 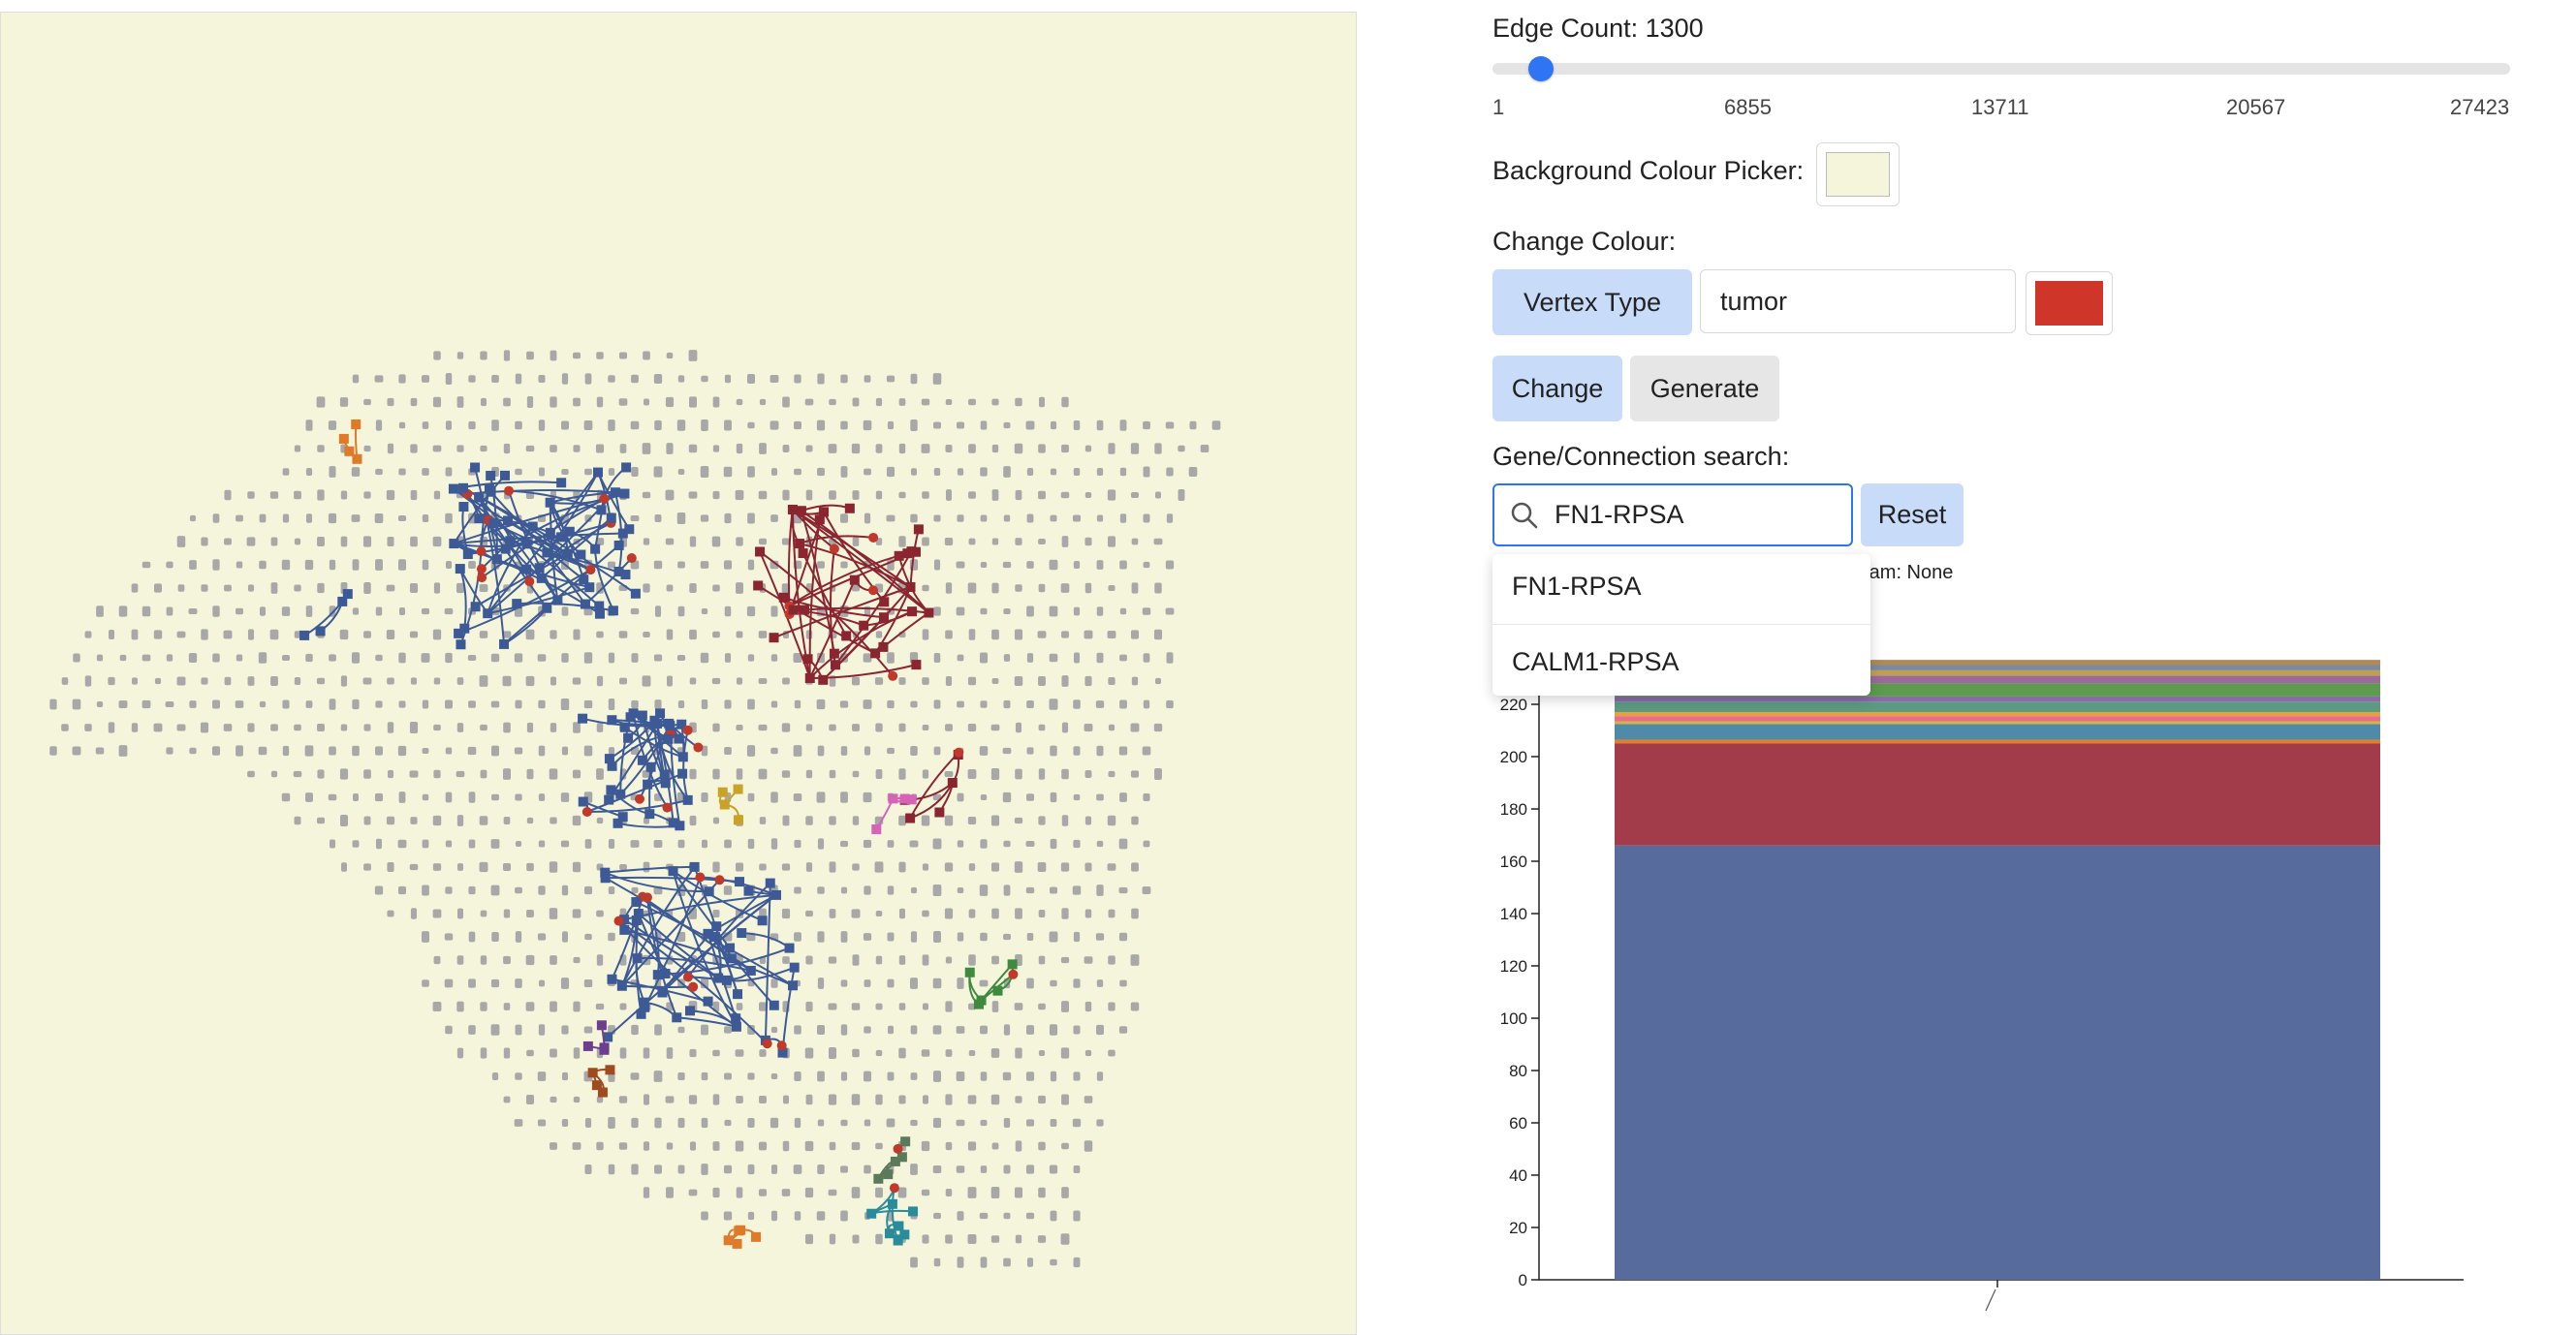 What do you see at coordinates (1912, 514) in the screenshot?
I see `reset-button: Reset` at bounding box center [1912, 514].